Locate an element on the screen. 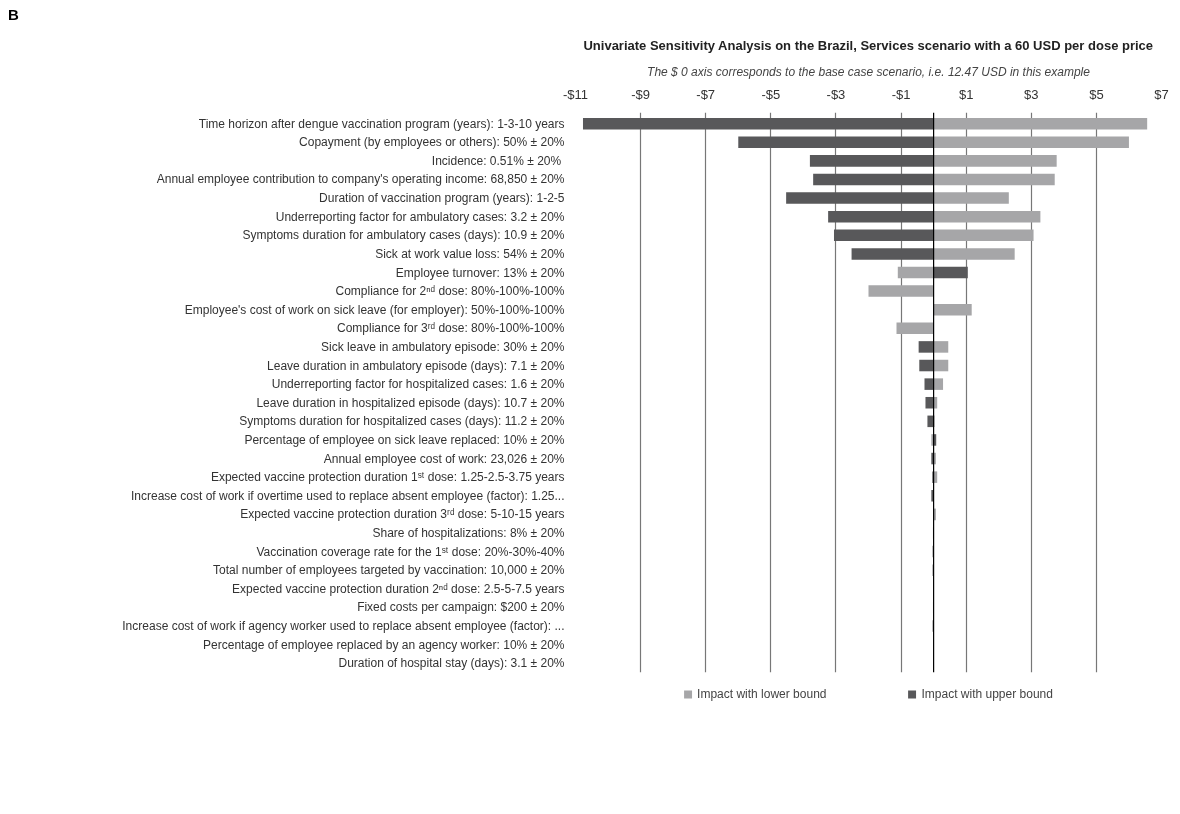 The height and width of the screenshot is (814, 1180). x-tick-label: -$9 is located at coordinates (641, 94).